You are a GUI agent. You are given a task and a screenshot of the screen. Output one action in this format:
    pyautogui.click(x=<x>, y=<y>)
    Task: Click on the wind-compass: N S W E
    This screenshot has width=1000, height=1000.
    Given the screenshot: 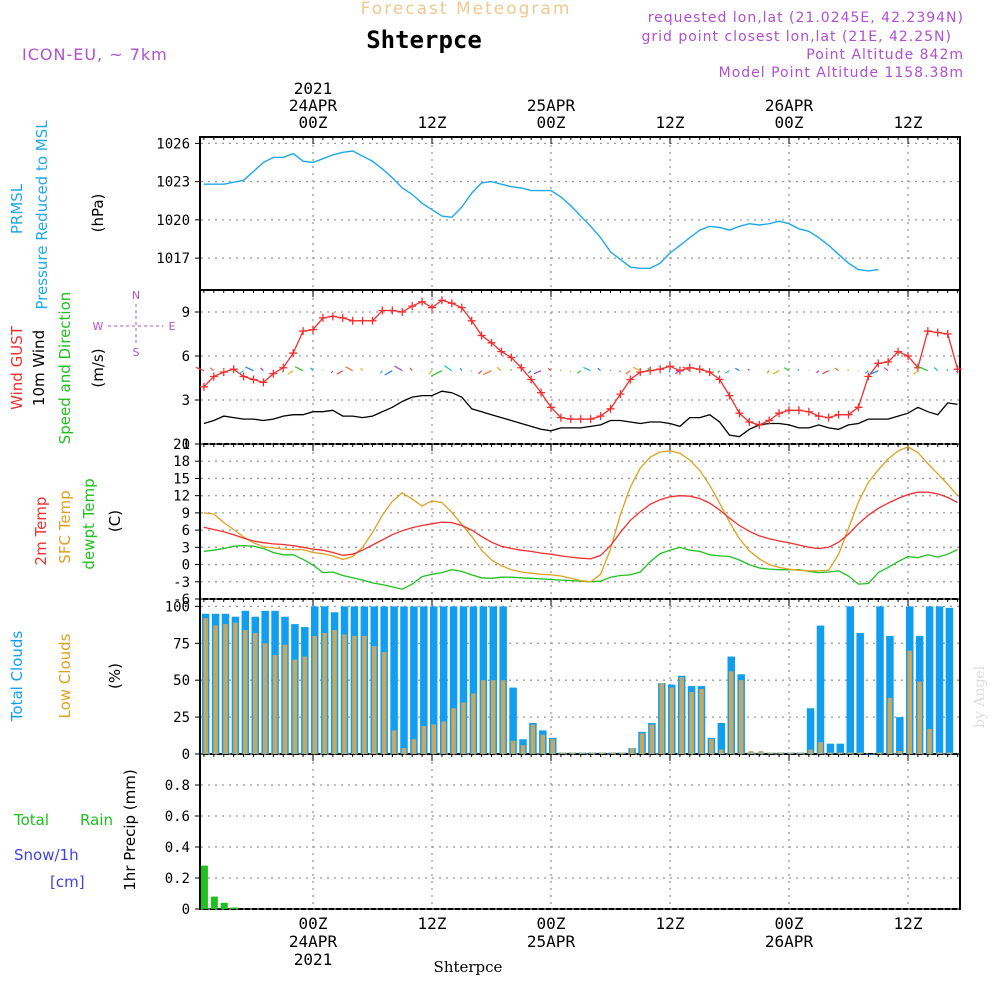 What is the action you would take?
    pyautogui.click(x=134, y=324)
    